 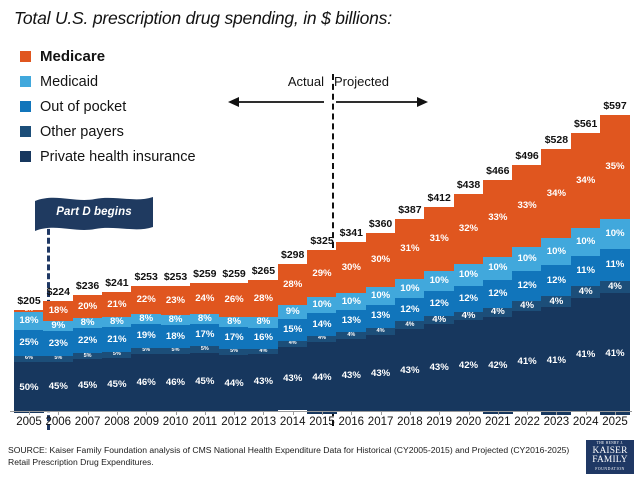 I want to click on bar-segment-label: 22%, so click(x=87, y=340).